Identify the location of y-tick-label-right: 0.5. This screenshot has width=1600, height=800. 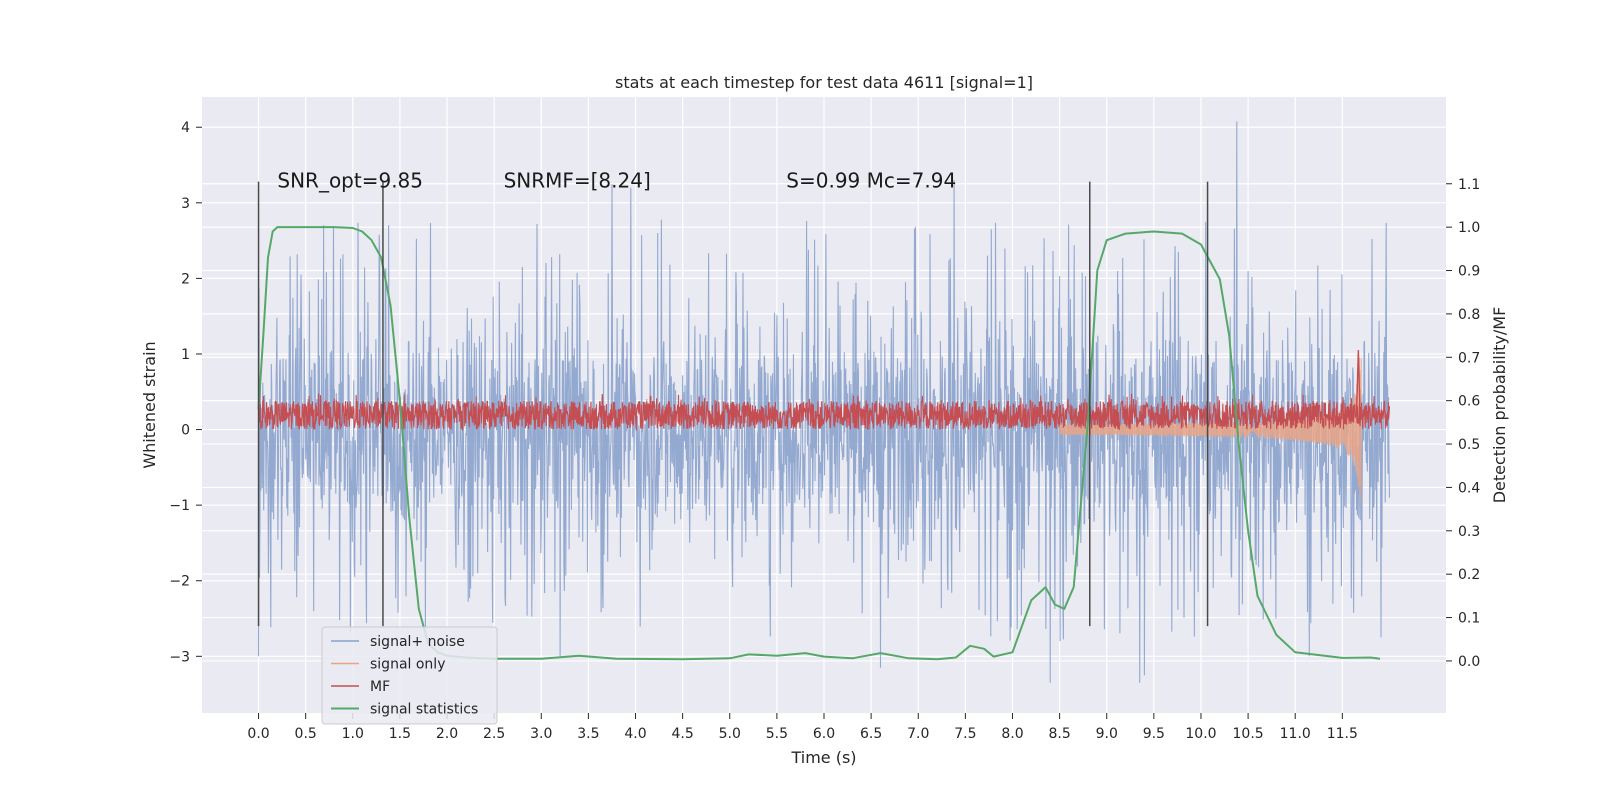
(1469, 445).